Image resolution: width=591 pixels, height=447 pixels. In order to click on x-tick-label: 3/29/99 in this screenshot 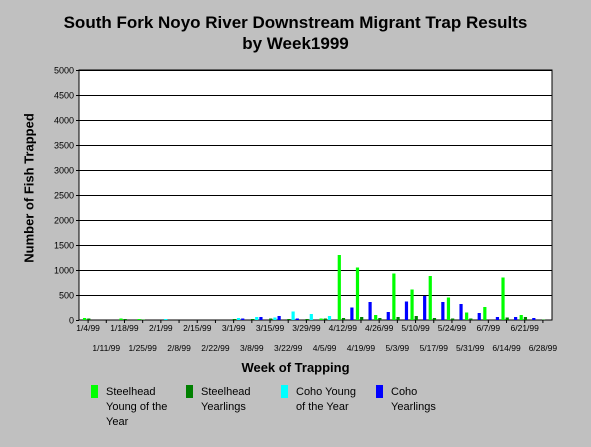, I will do `click(306, 328)`.